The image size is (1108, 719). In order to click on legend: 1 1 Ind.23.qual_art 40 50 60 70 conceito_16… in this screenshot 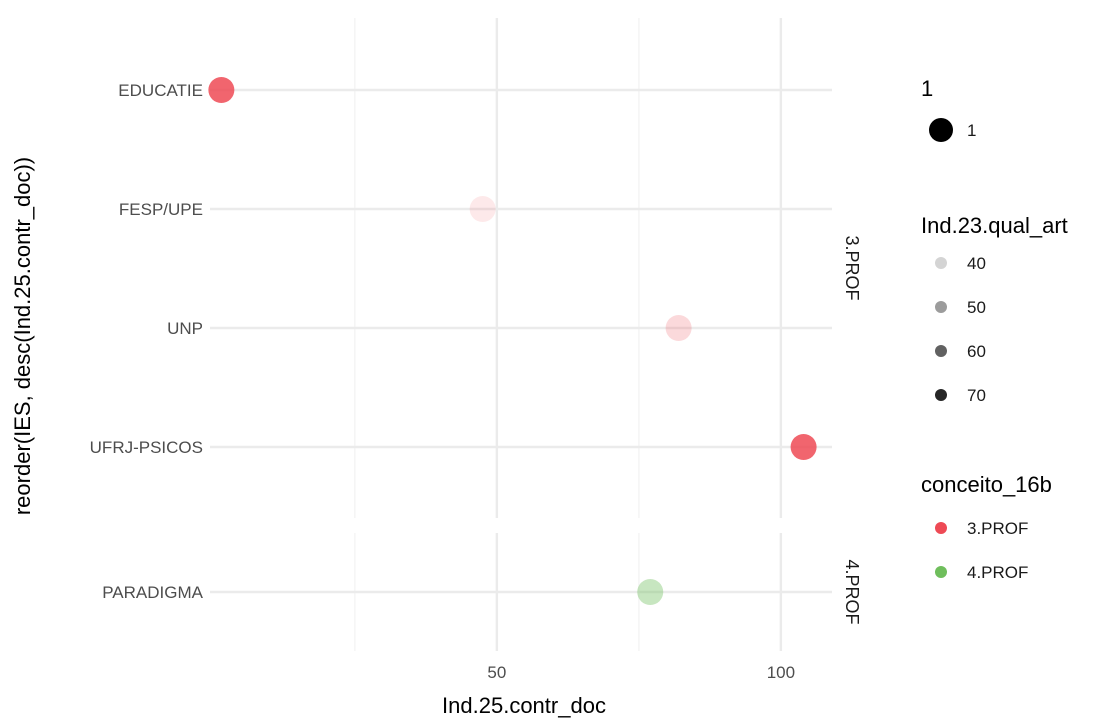, I will do `click(994, 329)`.